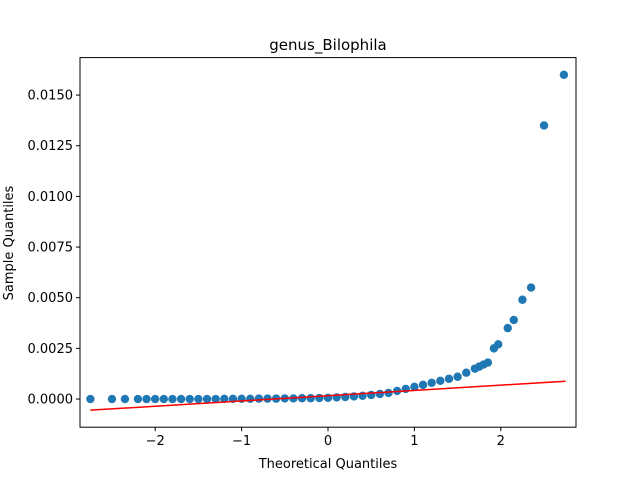 The width and height of the screenshot is (640, 484). Describe the element at coordinates (501, 441) in the screenshot. I see `x-tick-label: 2` at that location.